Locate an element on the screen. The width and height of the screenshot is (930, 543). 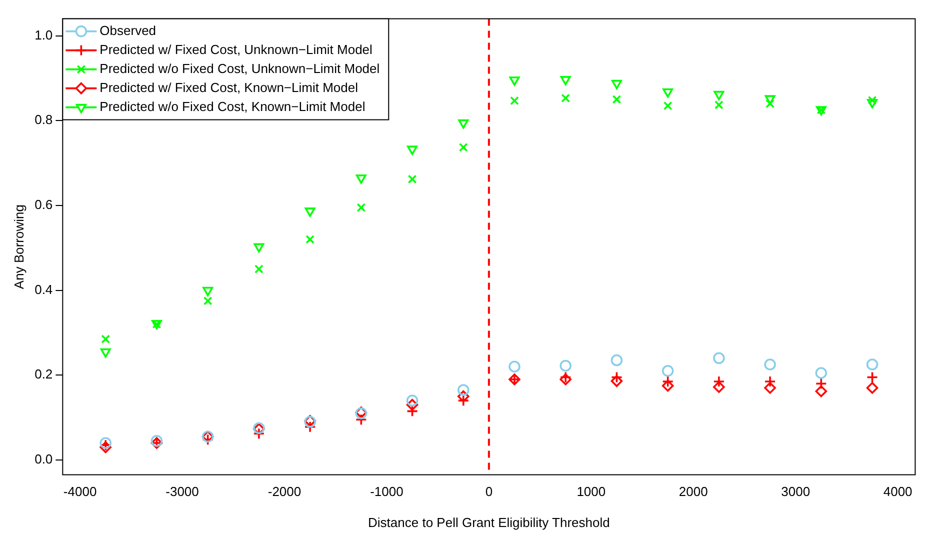
y-tick-label: 0.6 is located at coordinates (43, 204).